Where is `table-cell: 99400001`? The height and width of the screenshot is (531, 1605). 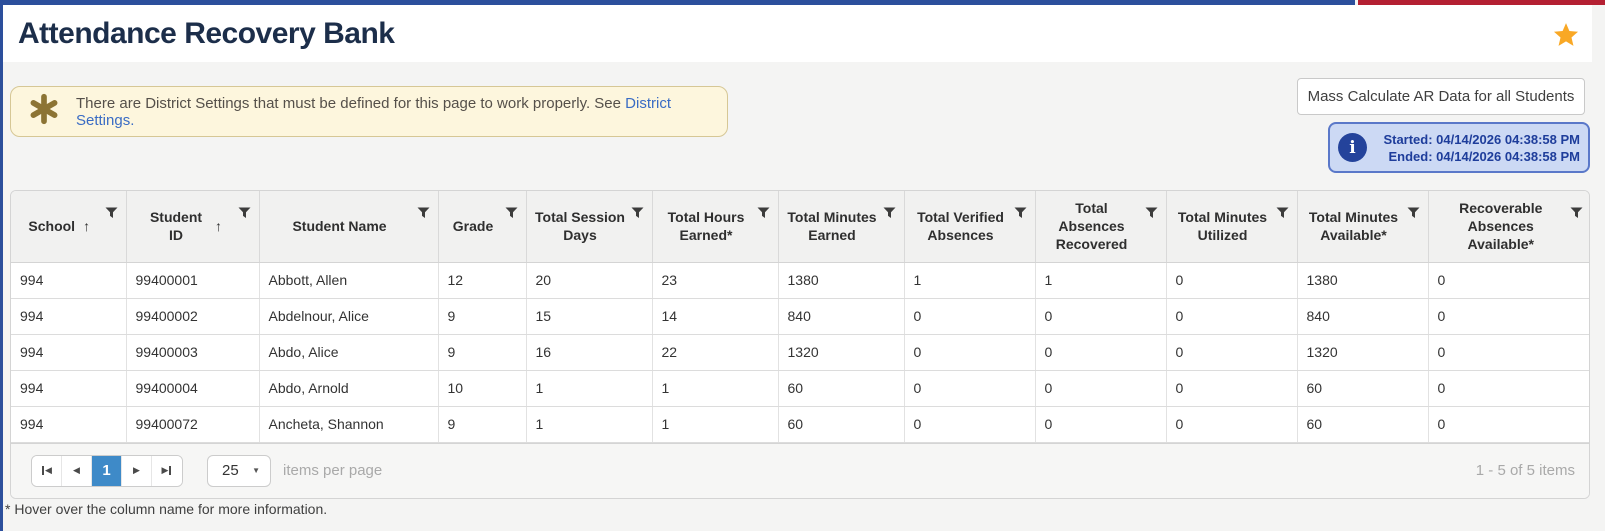
table-cell: 99400001 is located at coordinates (193, 280).